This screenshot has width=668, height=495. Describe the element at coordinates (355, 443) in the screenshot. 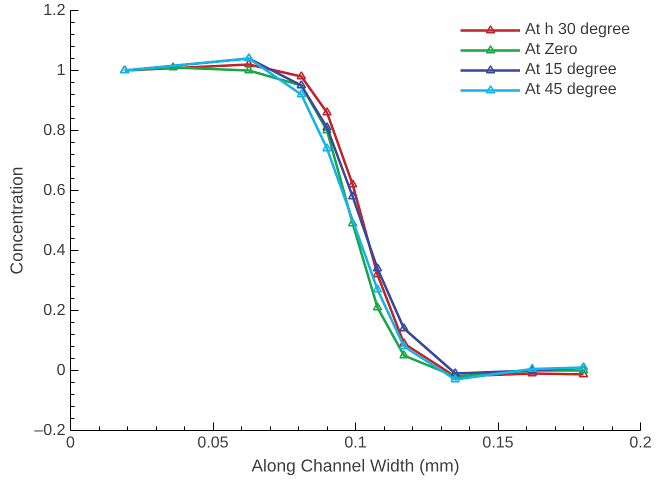

I see `x-tick-label: 0.1` at that location.